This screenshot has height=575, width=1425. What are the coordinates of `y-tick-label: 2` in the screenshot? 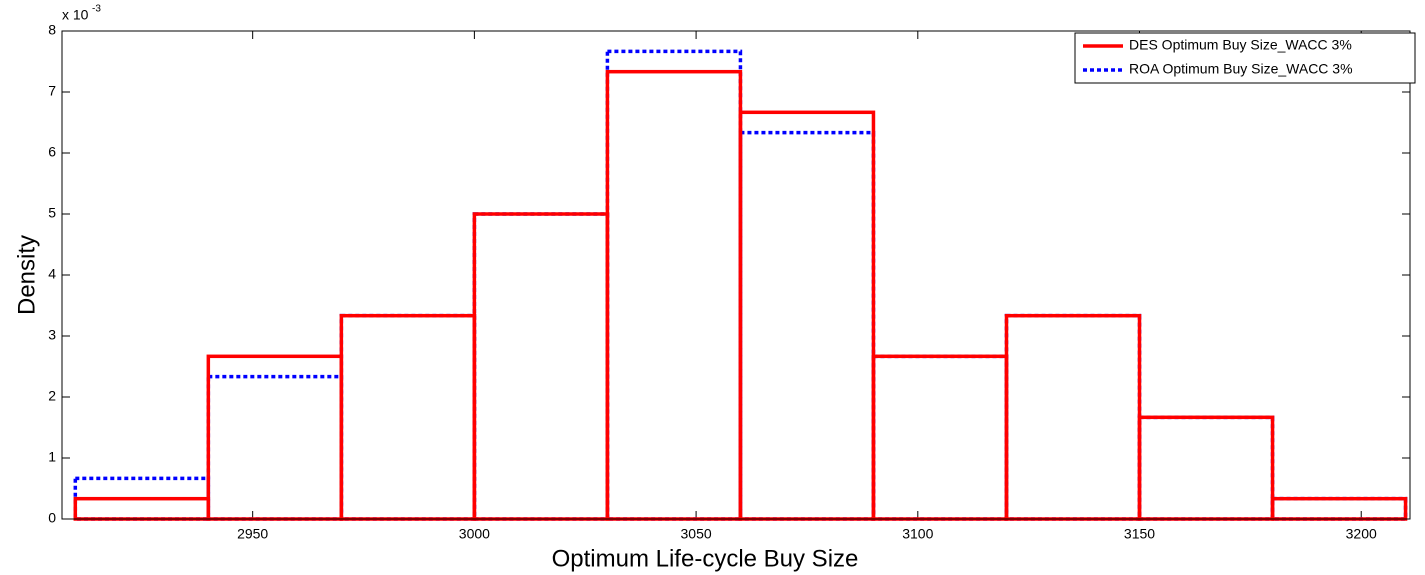 It's located at (52, 396).